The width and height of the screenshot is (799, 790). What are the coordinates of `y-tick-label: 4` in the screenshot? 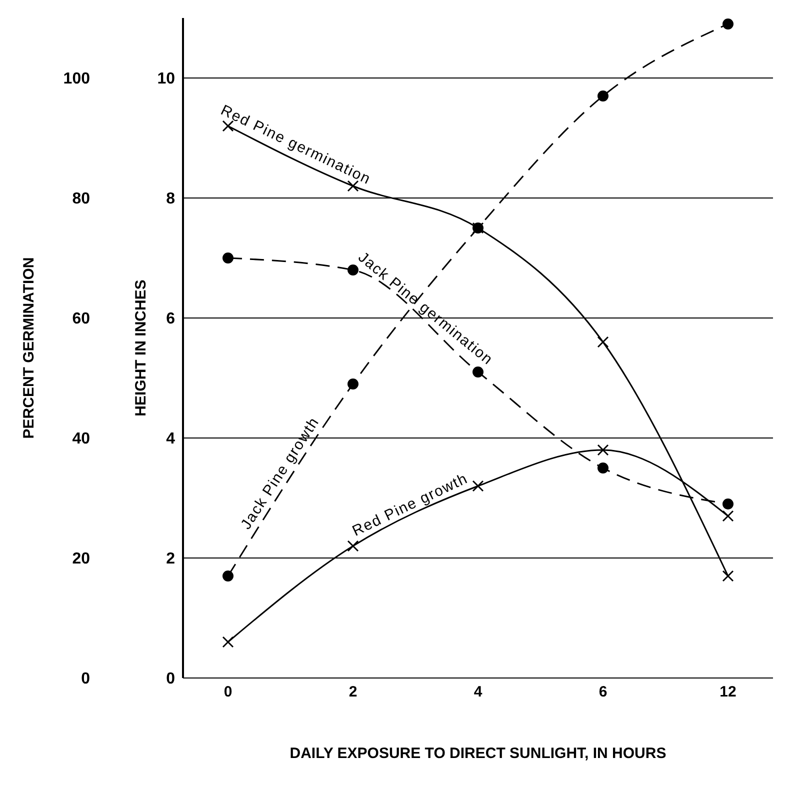 It's located at (171, 439).